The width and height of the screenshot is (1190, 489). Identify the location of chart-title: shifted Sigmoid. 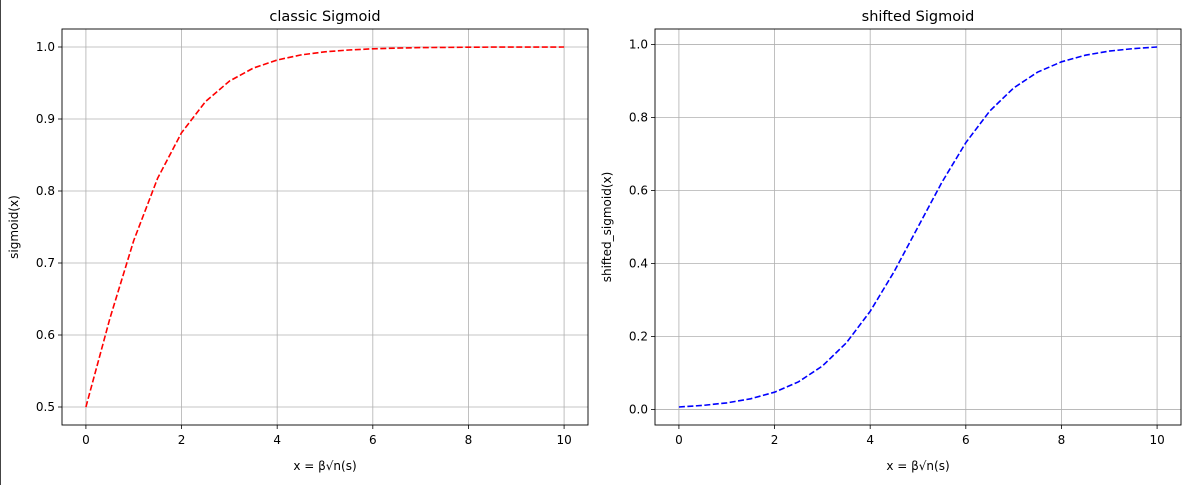
(918, 17).